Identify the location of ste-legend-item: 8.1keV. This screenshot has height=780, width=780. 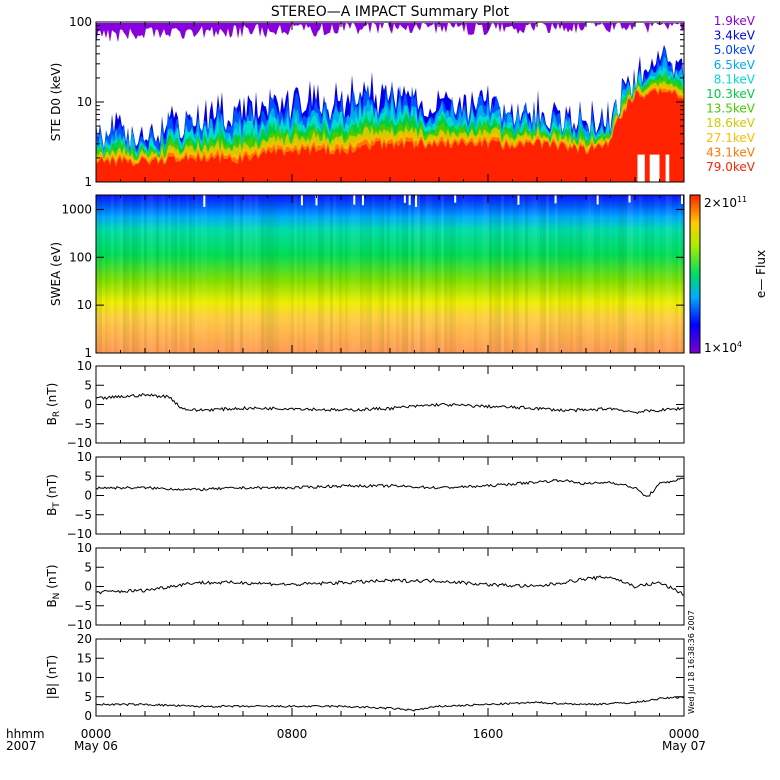
(735, 79).